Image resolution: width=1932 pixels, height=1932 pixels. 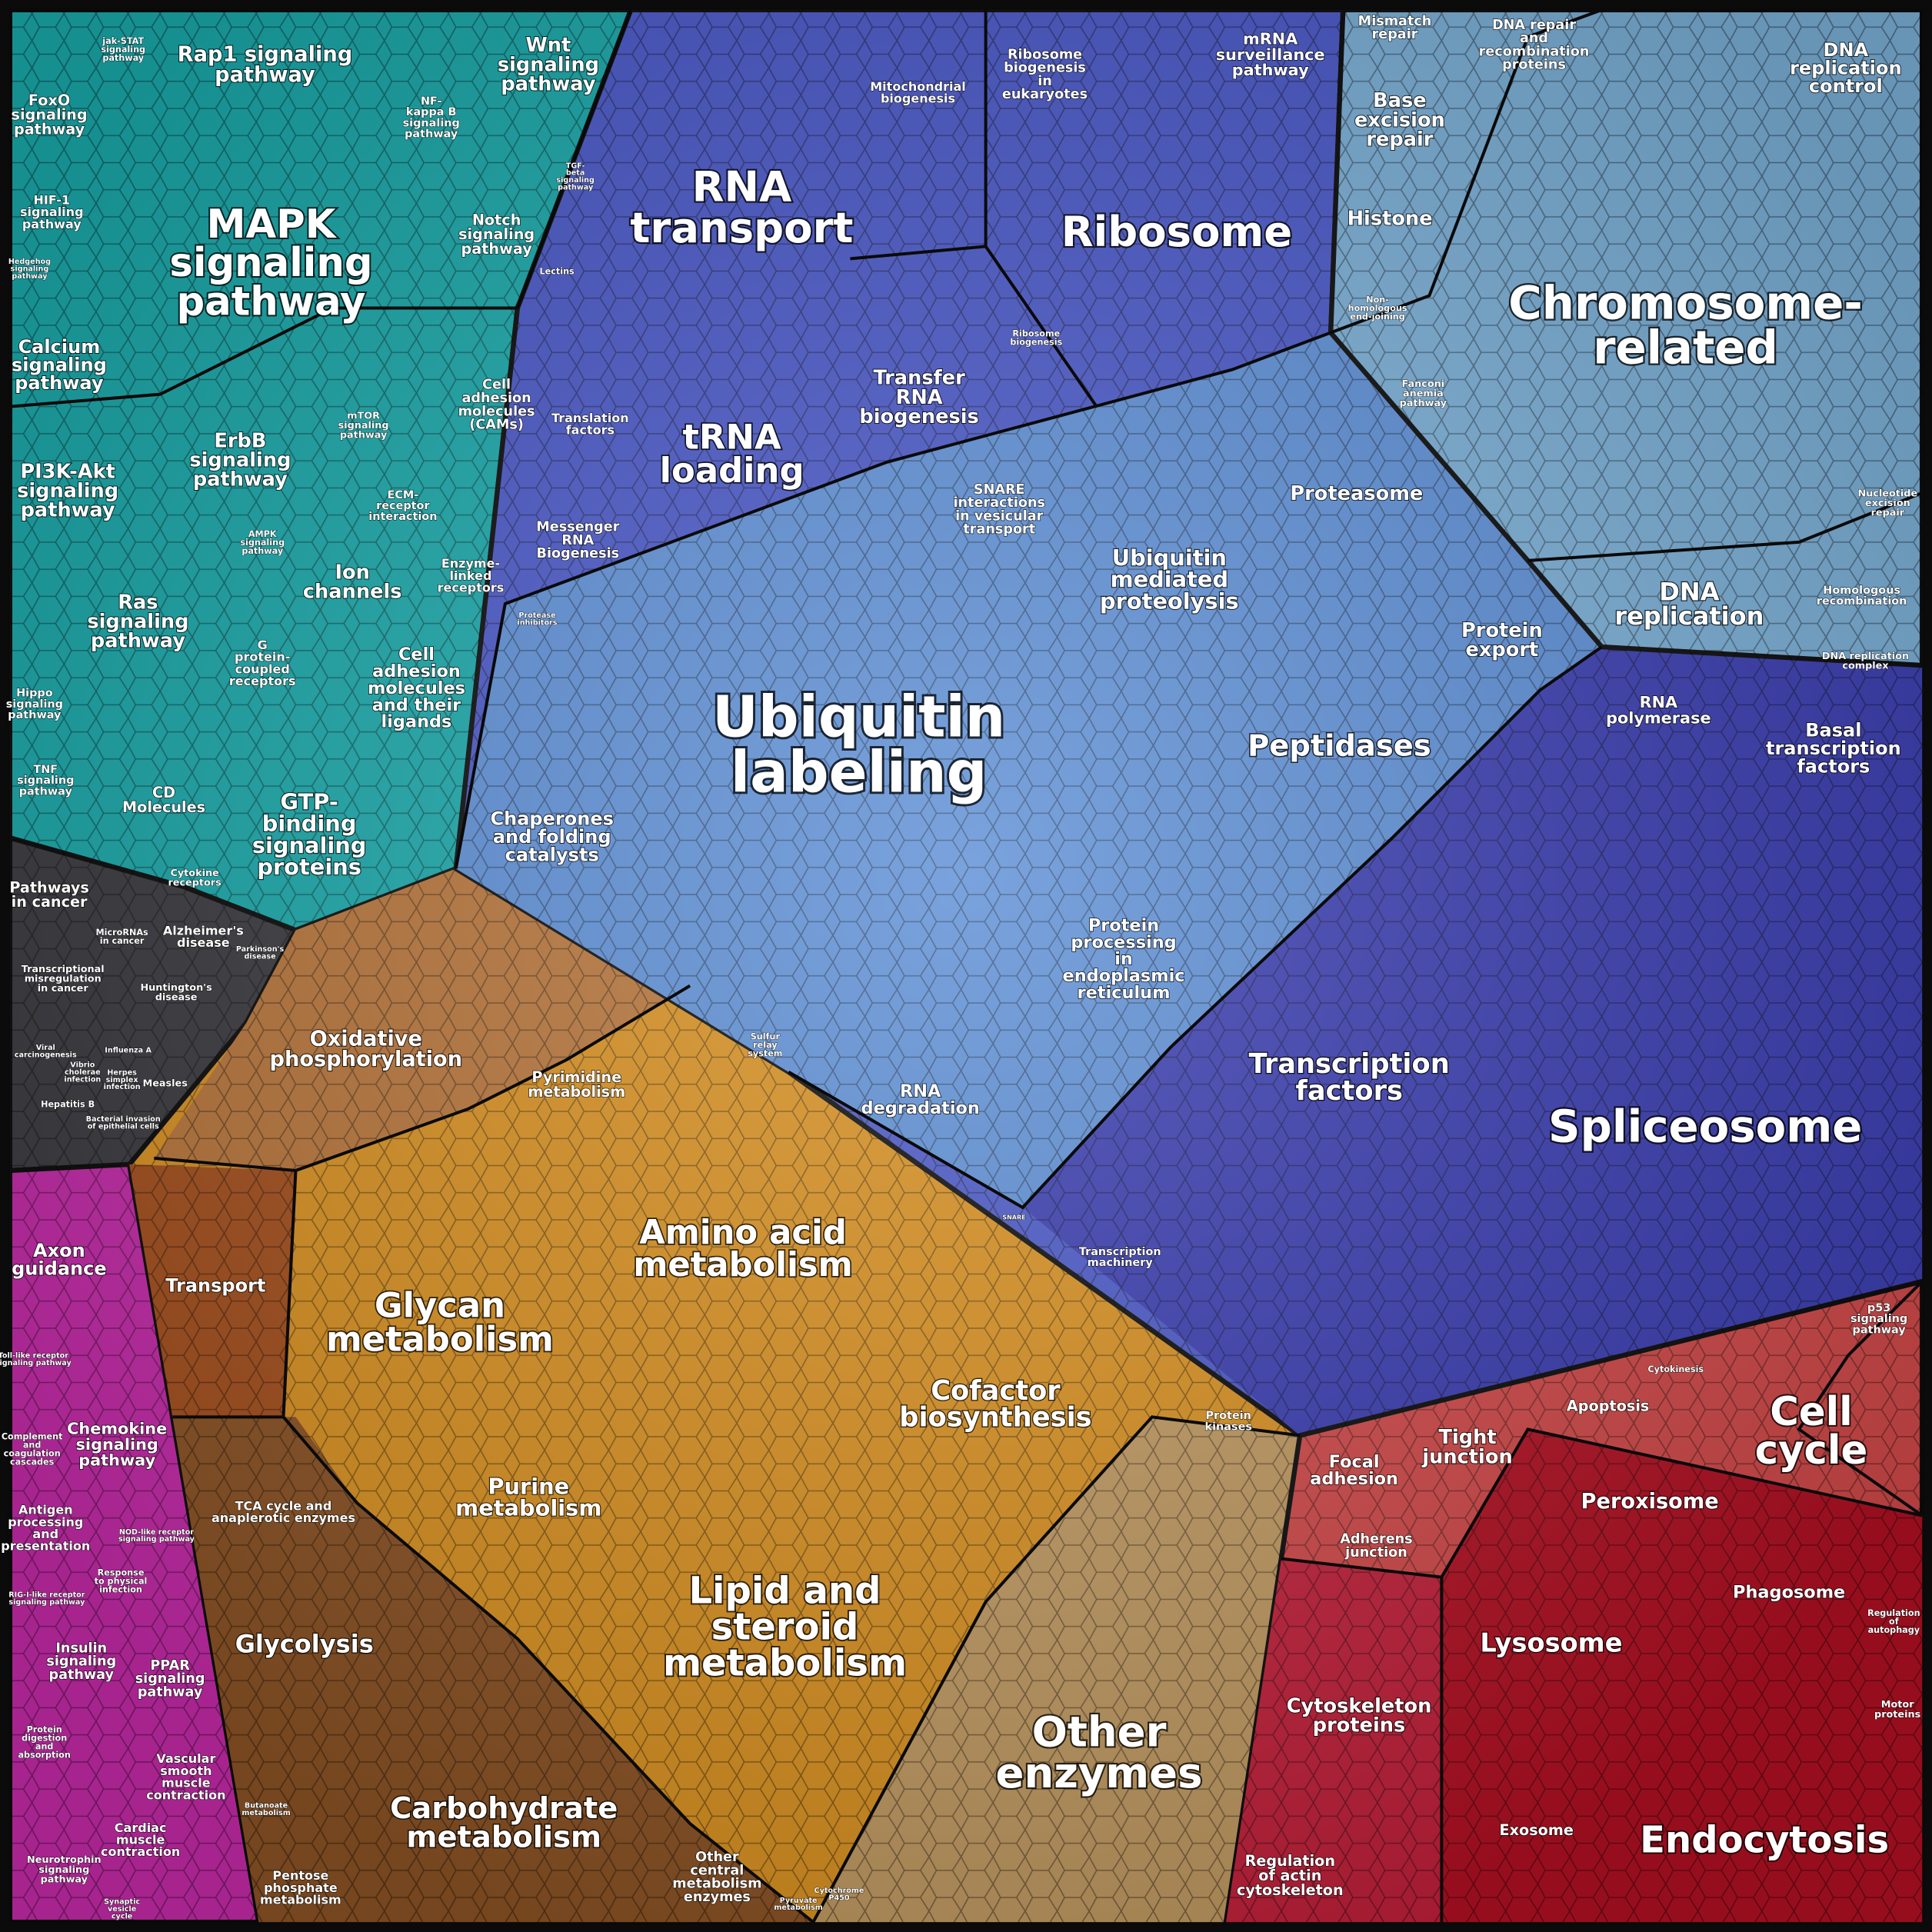 What do you see at coordinates (300, 1875) in the screenshot?
I see `label-line: Pentose` at bounding box center [300, 1875].